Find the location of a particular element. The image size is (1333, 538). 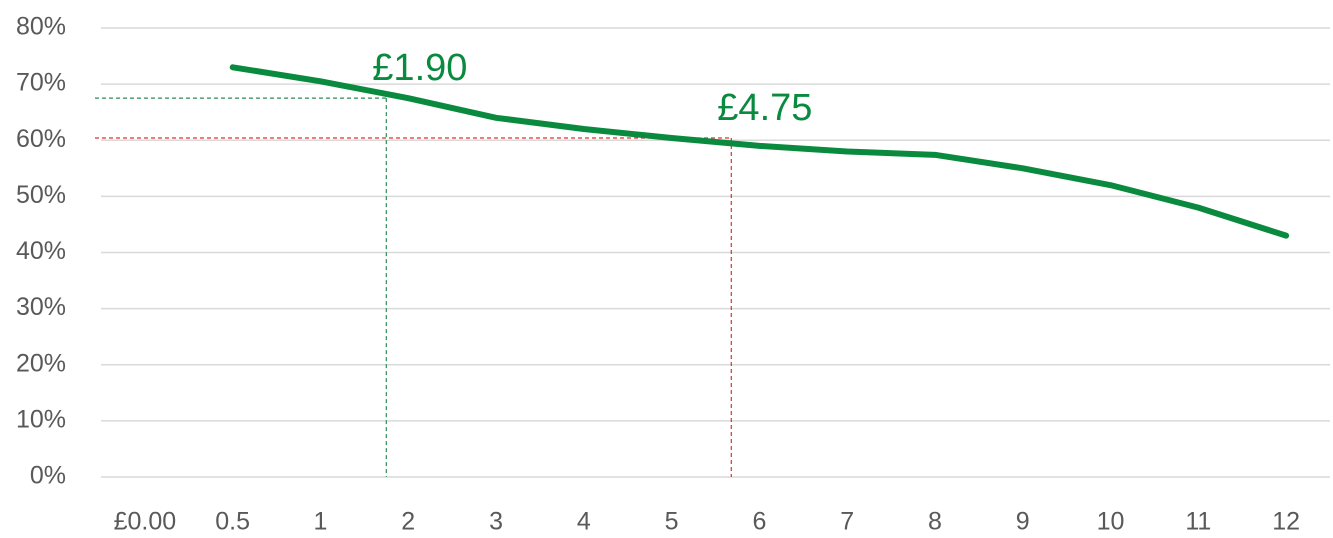

y-tick-label: 70% is located at coordinates (41, 83).